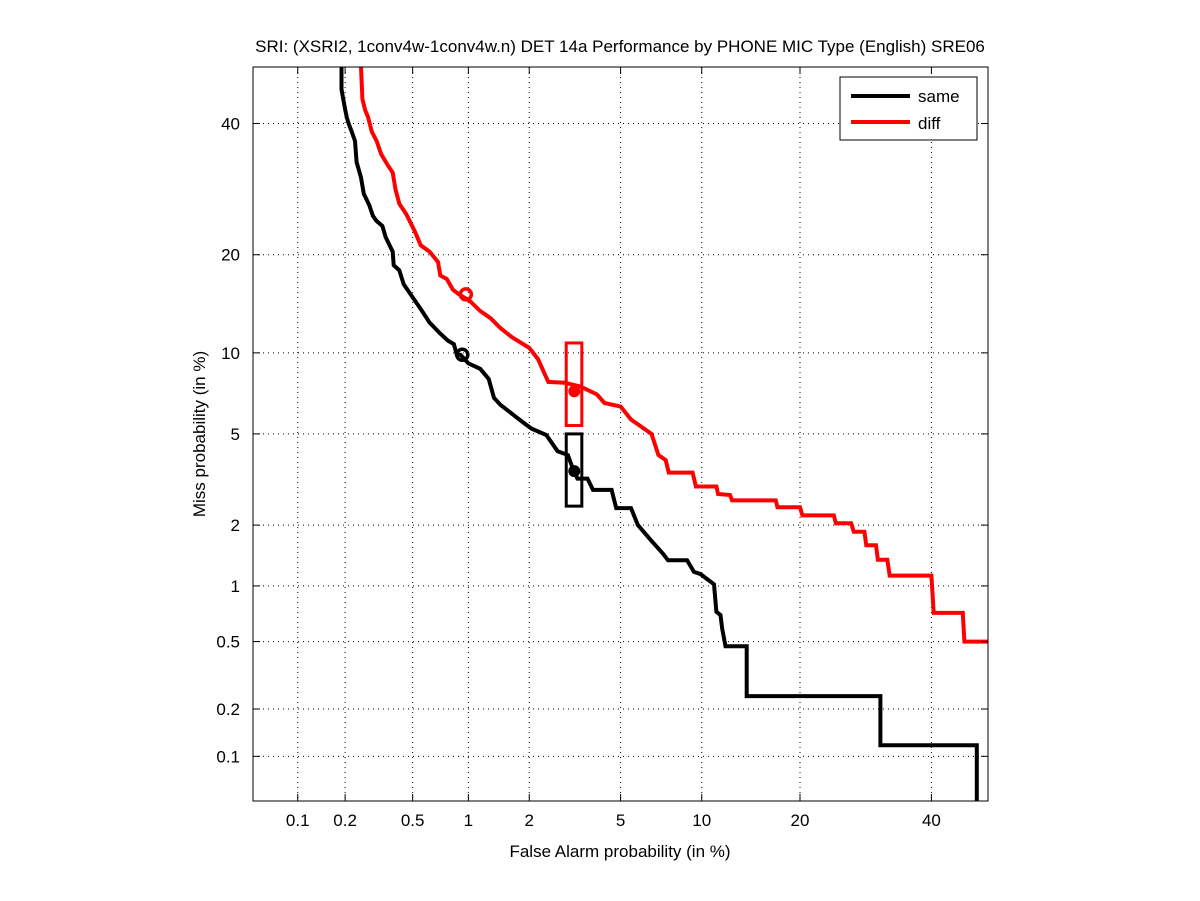  I want to click on x-tick-label: 40, so click(931, 820).